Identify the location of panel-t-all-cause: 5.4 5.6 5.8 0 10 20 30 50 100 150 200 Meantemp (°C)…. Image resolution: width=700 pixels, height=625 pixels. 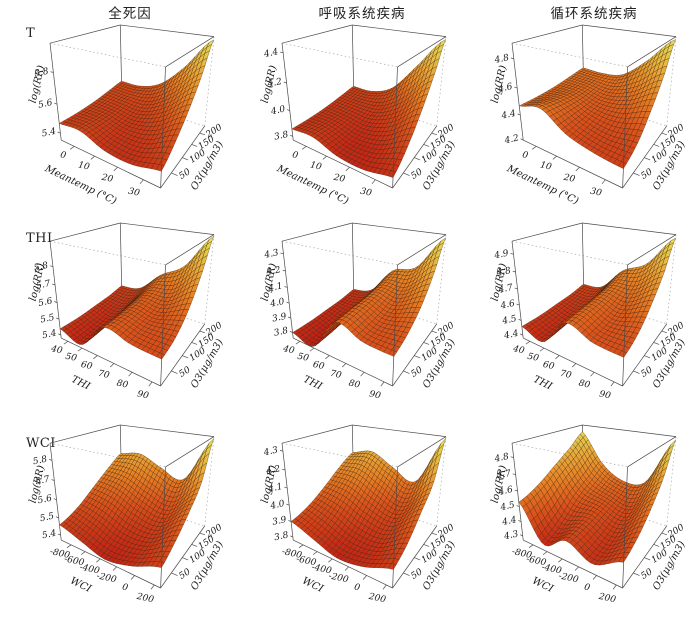
(128, 121).